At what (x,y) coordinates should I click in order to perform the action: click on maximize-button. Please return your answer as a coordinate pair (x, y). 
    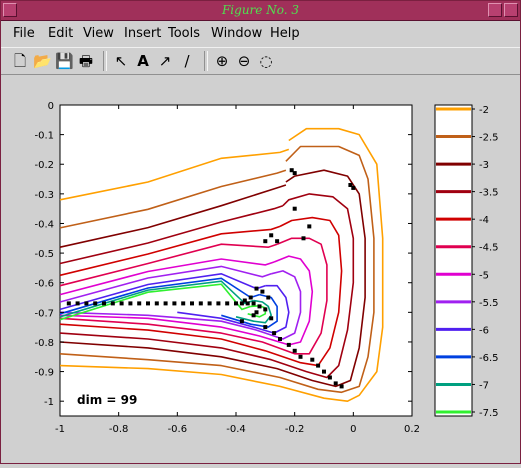
    Looking at the image, I should click on (511, 10).